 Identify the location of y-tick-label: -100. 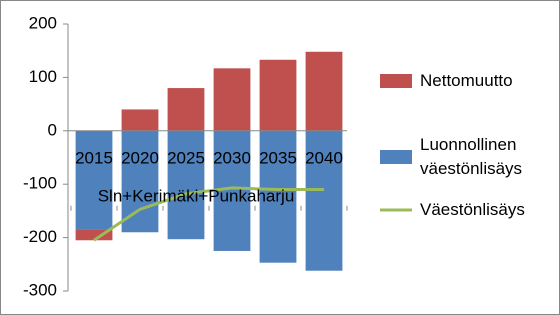
(40, 183).